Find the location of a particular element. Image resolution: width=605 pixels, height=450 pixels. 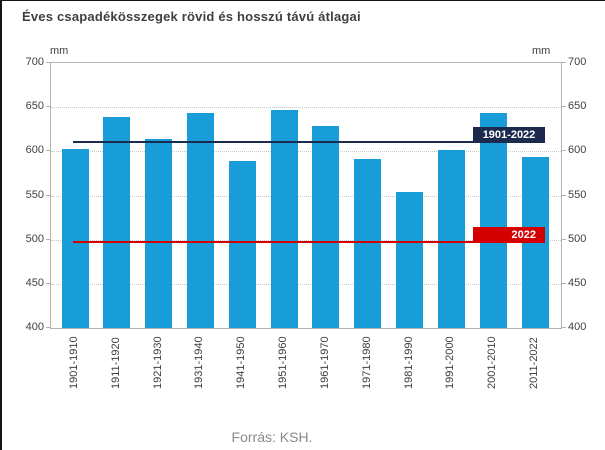

y-axis-tick-label-left-550: 550 is located at coordinates (34, 194).